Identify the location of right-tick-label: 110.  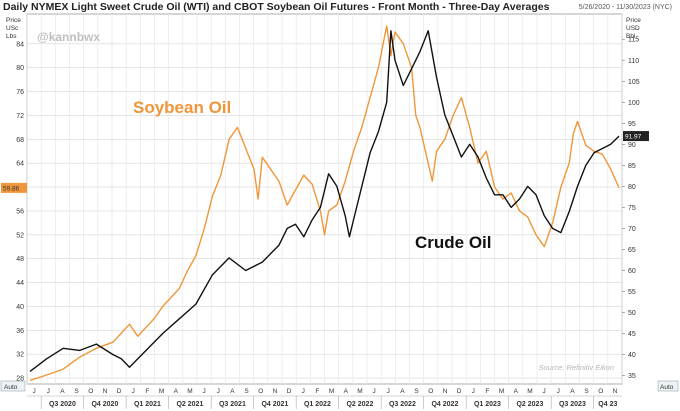
(633, 61).